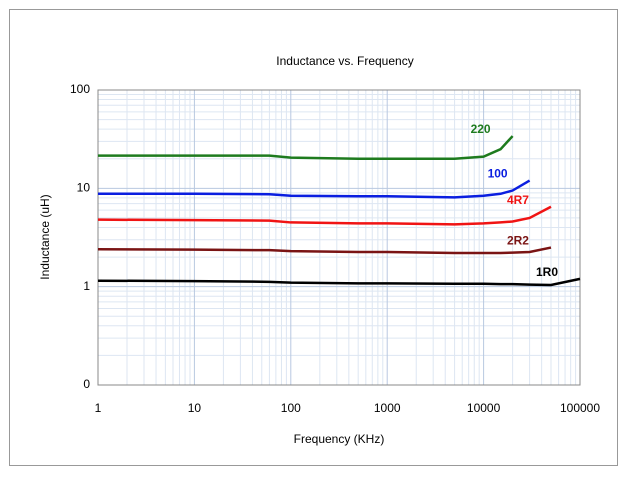 The height and width of the screenshot is (480, 627). I want to click on series-label: 2R2, so click(518, 241).